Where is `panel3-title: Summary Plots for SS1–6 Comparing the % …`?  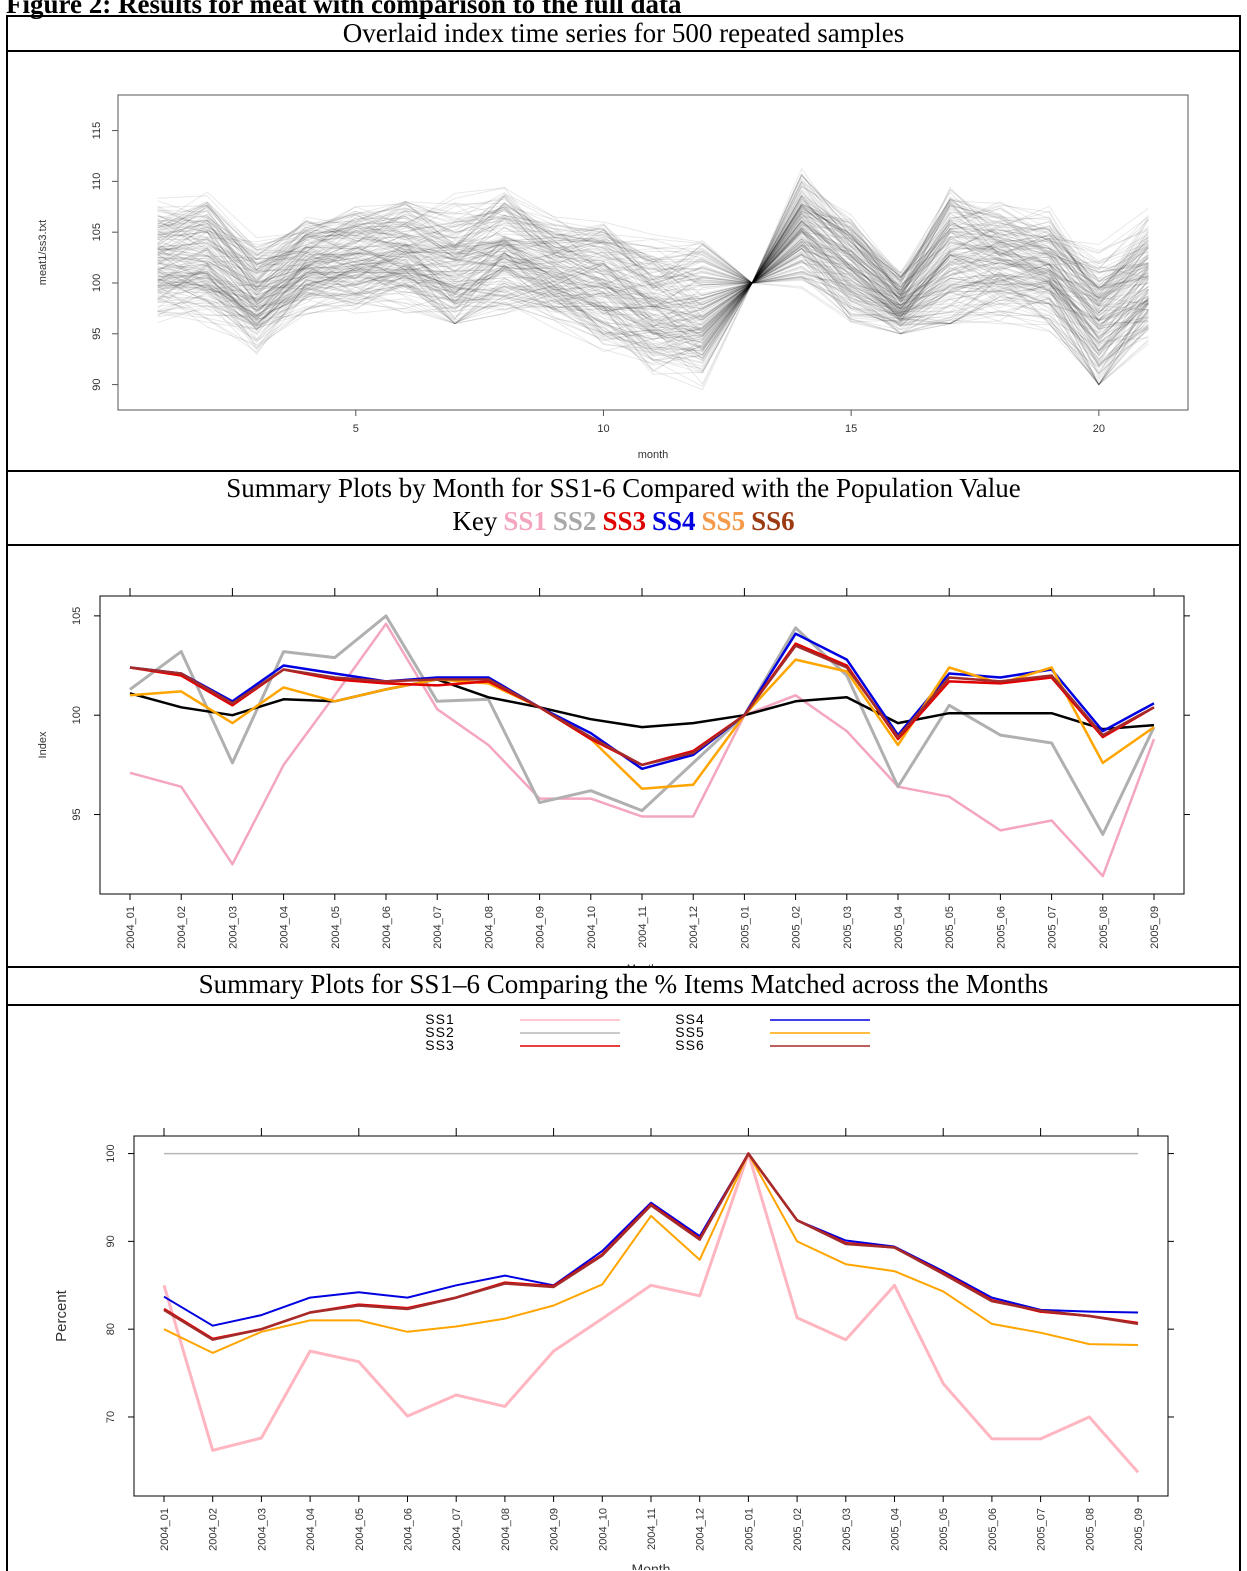 panel3-title: Summary Plots for SS1–6 Comparing the % … is located at coordinates (623, 984).